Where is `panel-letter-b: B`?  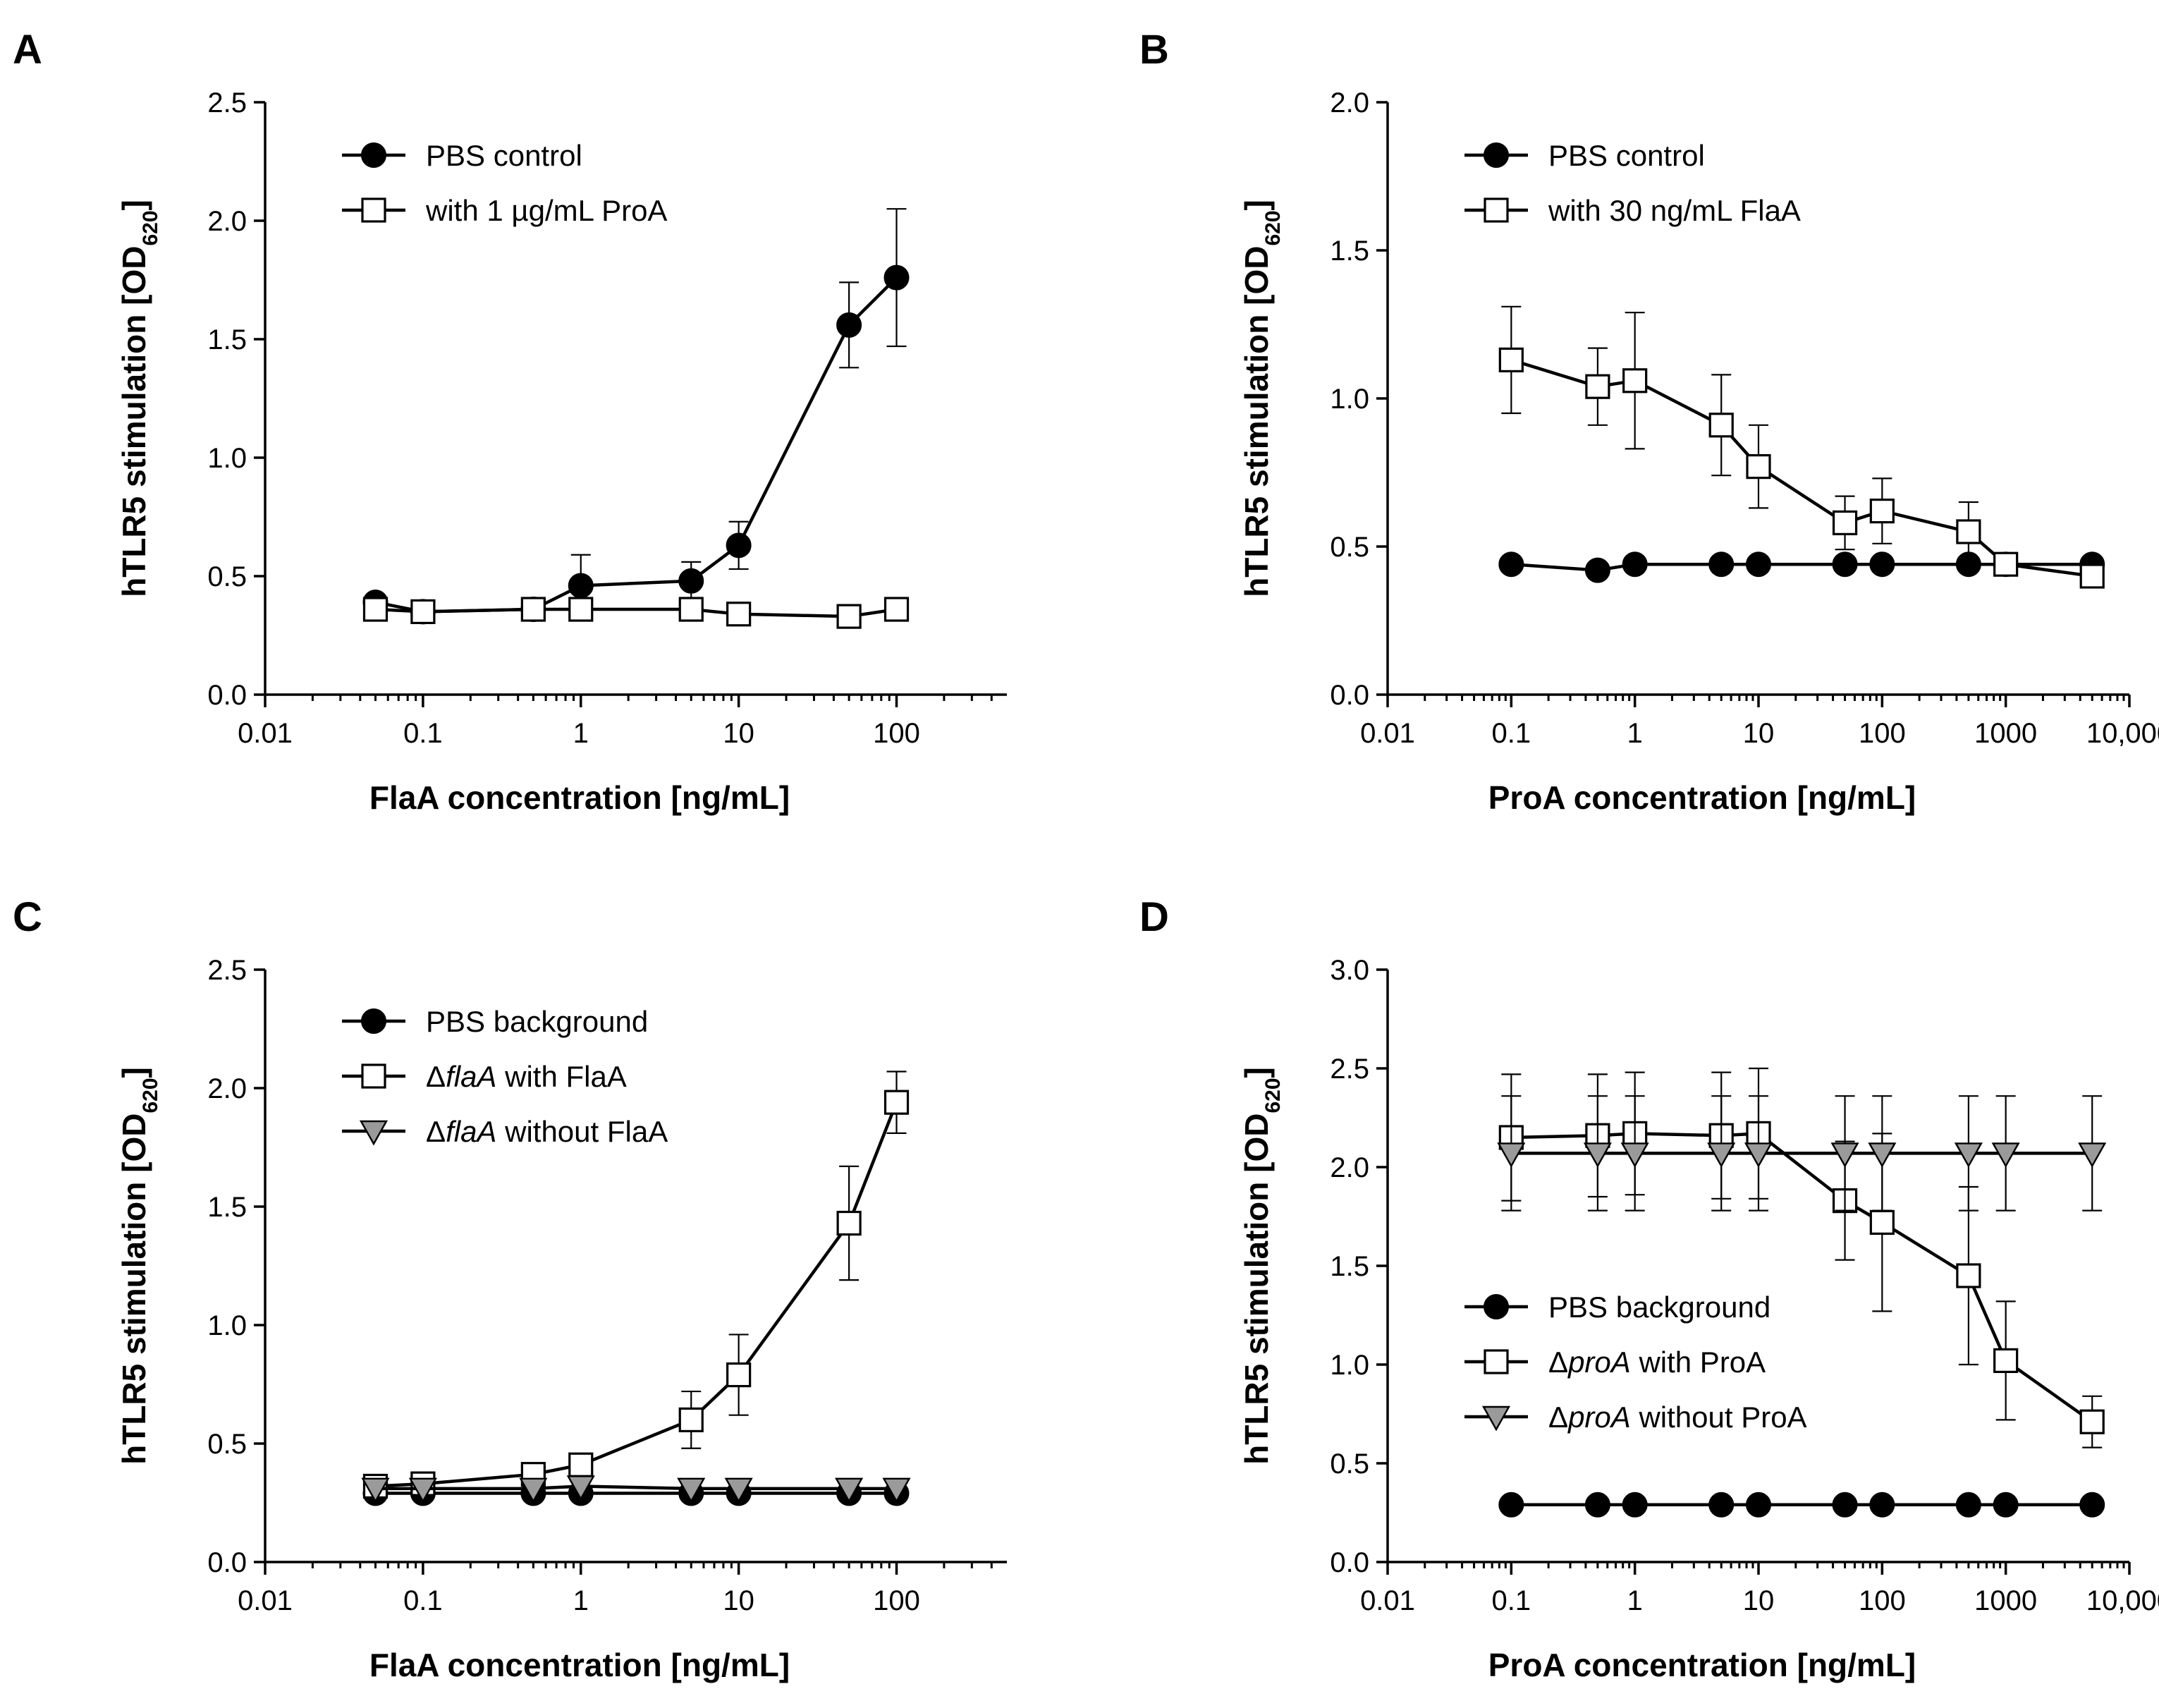 panel-letter-b: B is located at coordinates (1154, 50).